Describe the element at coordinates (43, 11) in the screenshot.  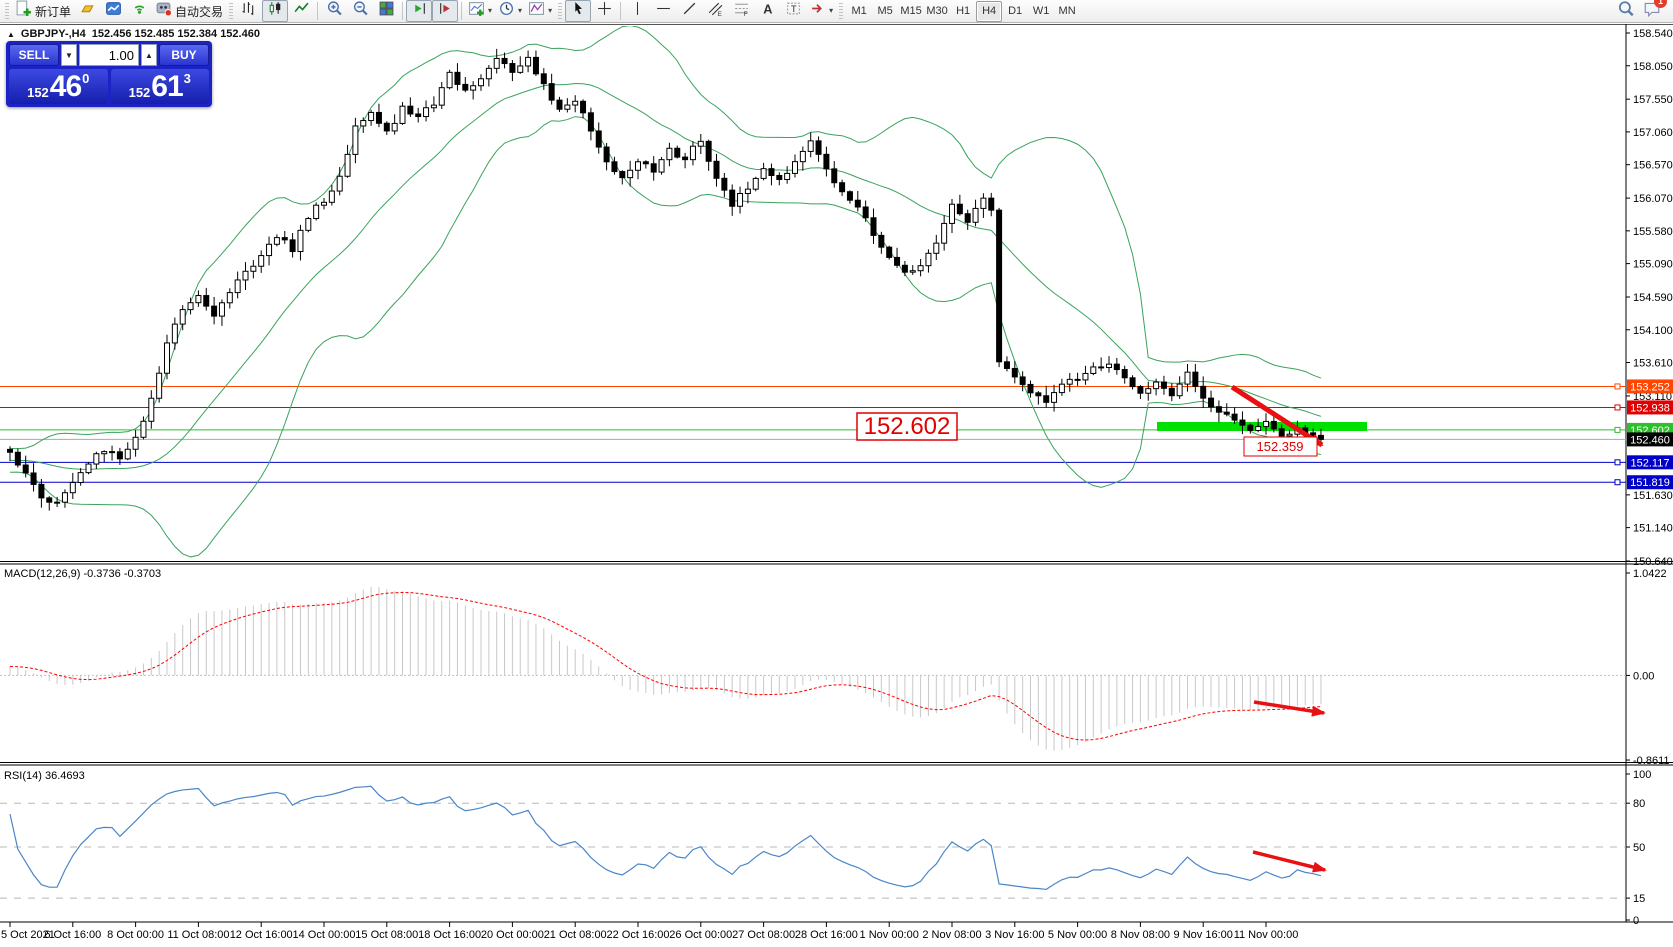
I see `new-order-button: 新订单` at that location.